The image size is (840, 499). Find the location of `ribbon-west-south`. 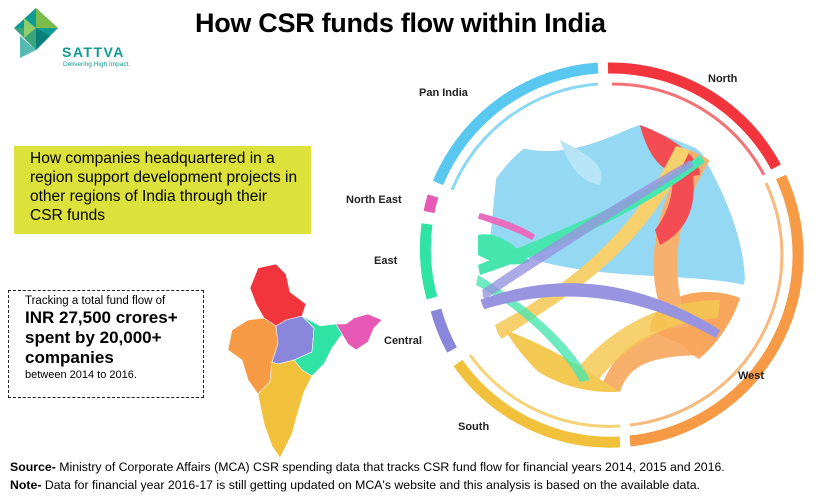

ribbon-west-south is located at coordinates (660, 359).